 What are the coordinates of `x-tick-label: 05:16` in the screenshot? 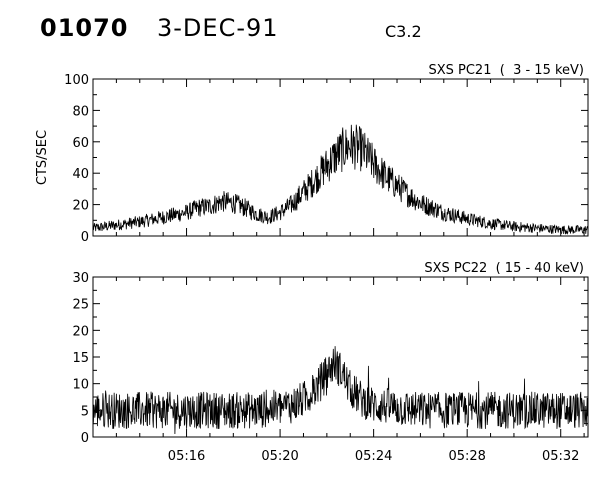 It's located at (186, 456).